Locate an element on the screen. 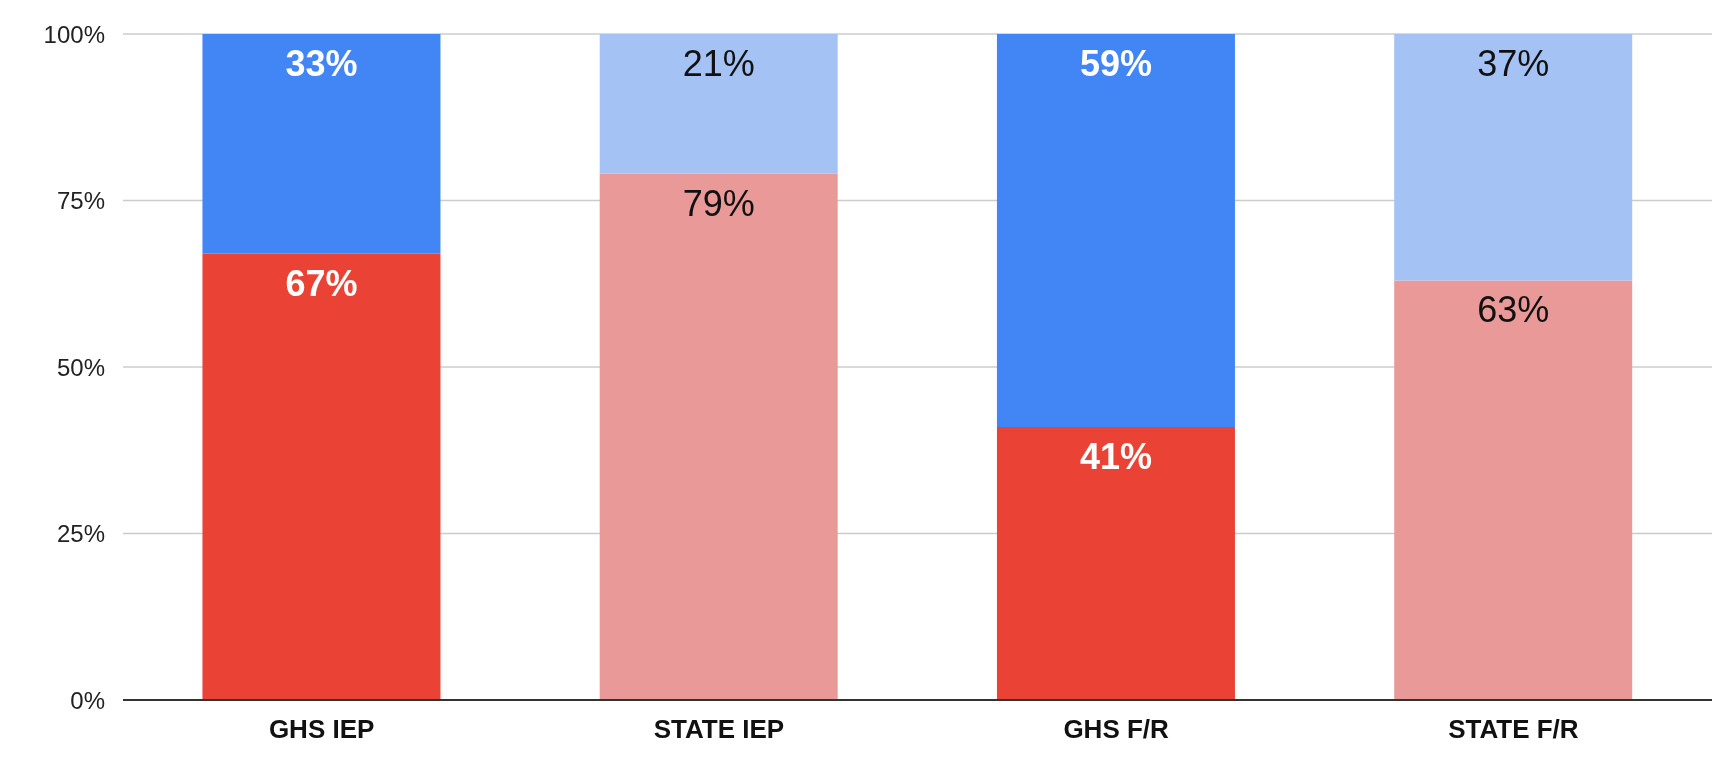 This screenshot has width=1725, height=778. data-label: 79% is located at coordinates (718, 203).